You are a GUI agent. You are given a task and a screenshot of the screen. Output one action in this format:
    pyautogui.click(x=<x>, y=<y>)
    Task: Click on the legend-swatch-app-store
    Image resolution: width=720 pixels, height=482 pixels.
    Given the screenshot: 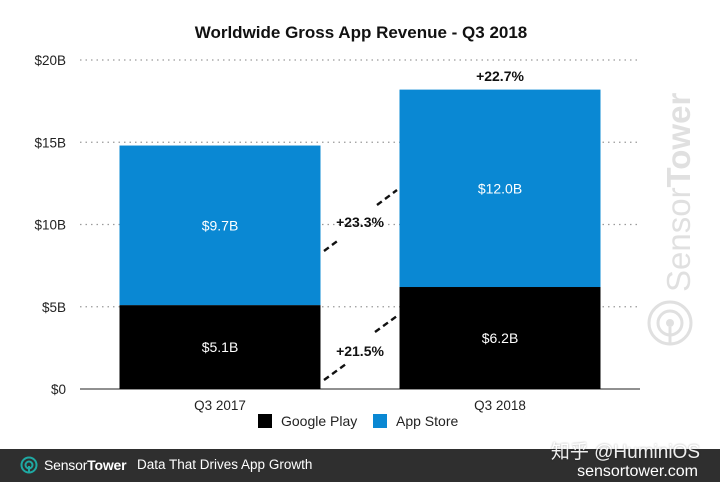 What is the action you would take?
    pyautogui.click(x=380, y=421)
    